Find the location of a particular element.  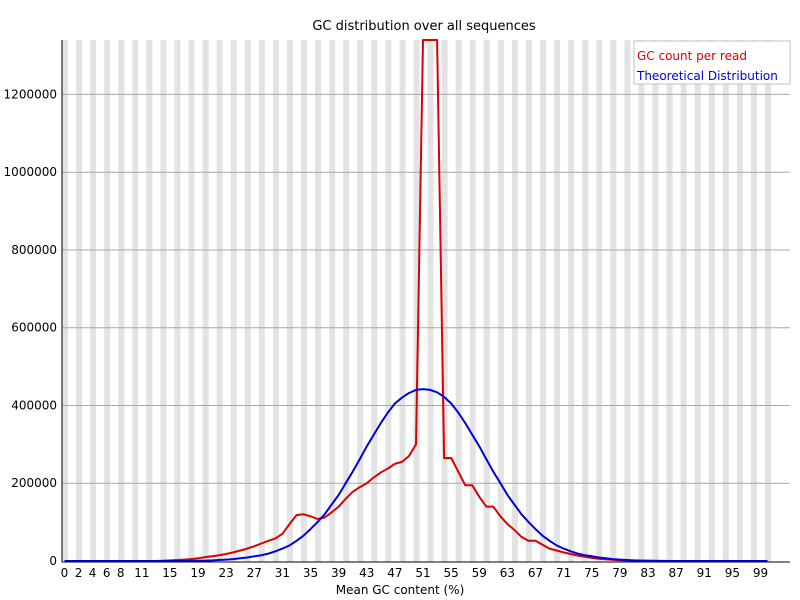

chart-title: GC distribution over all sequences is located at coordinates (424, 26).